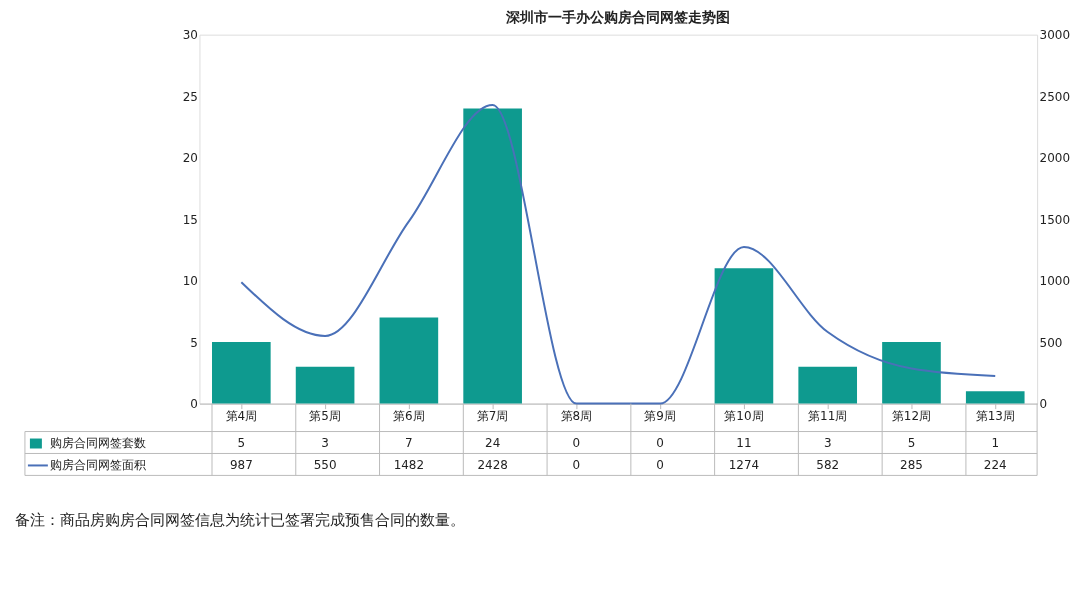 The height and width of the screenshot is (594, 1080). I want to click on y-tick-label: 25, so click(190, 96).